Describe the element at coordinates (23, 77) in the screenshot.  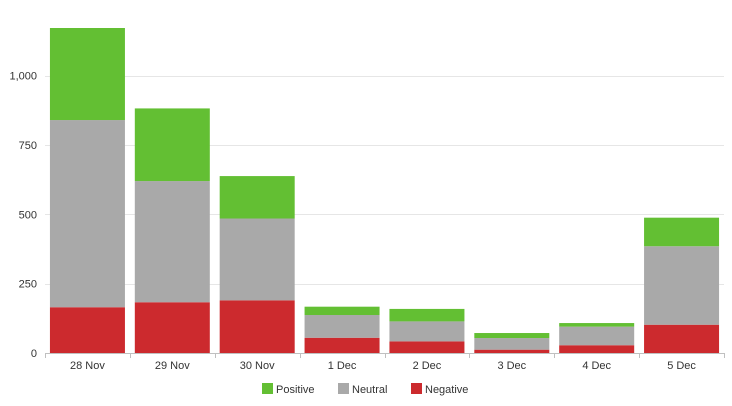
I see `y-tick-label: 1,000` at that location.